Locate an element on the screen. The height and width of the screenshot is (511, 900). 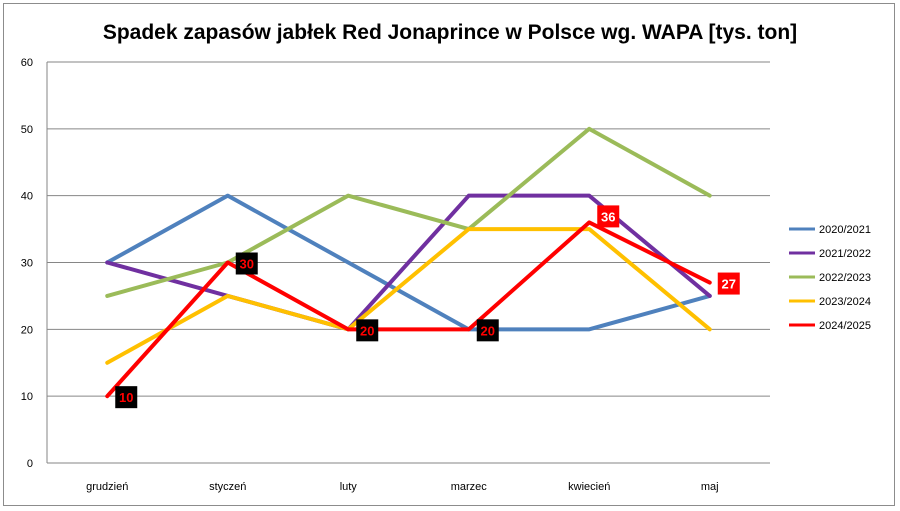
legend-entry: 2022/2023 is located at coordinates (845, 278).